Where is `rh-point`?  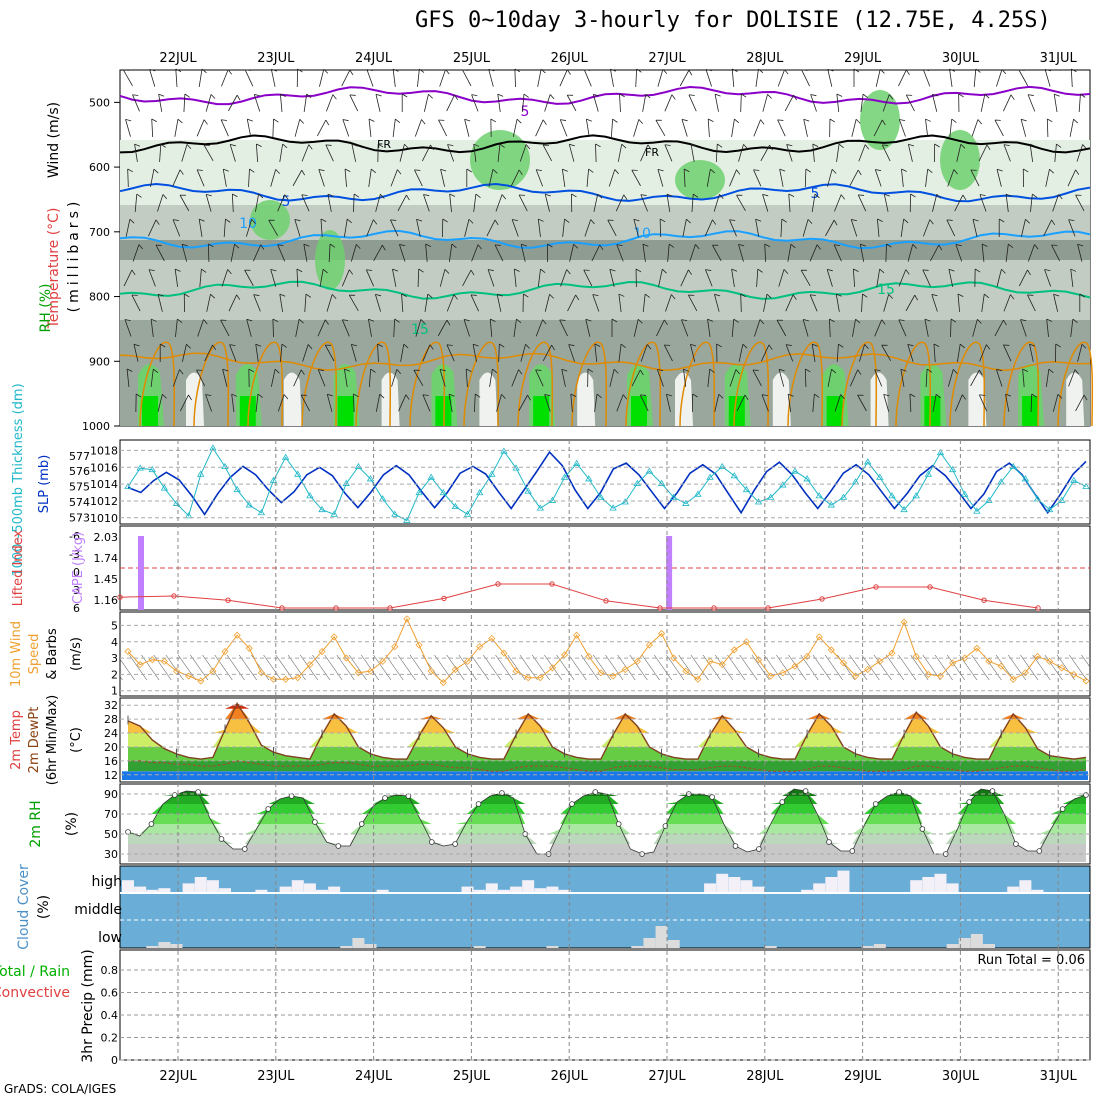 rh-point is located at coordinates (759, 849).